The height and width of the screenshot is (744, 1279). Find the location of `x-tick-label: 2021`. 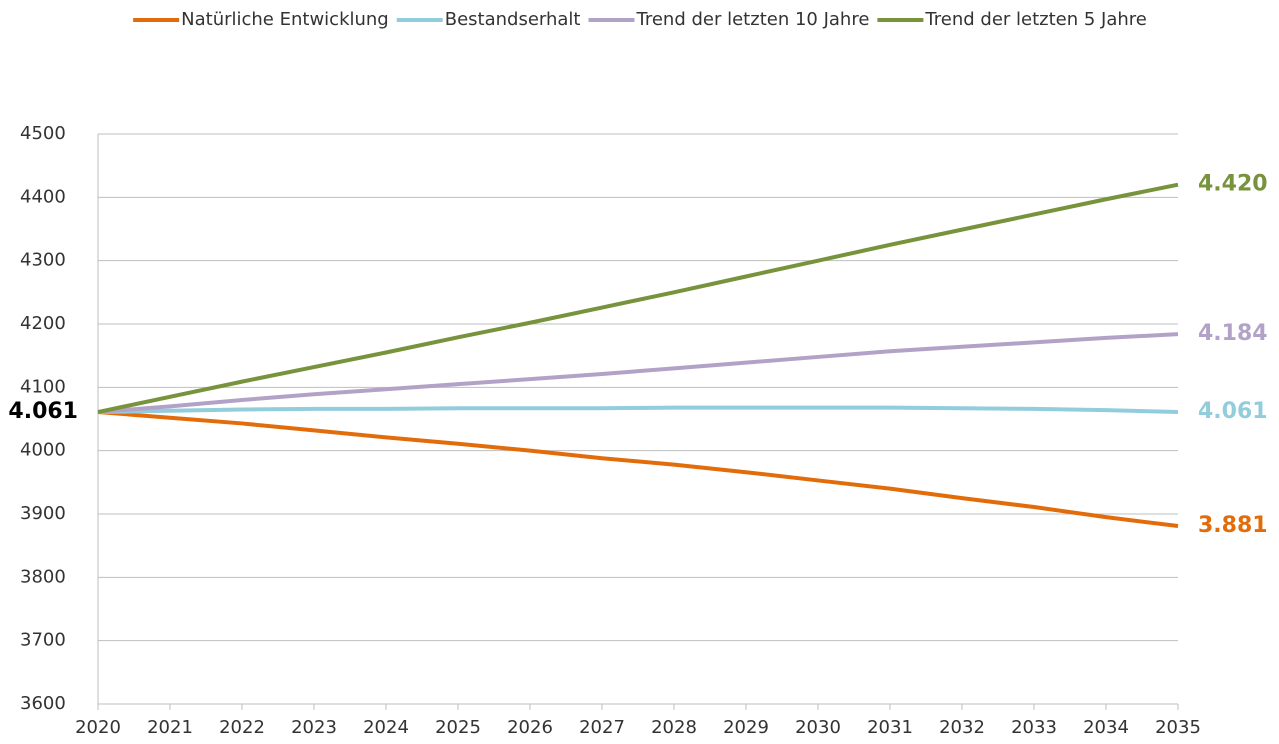

x-tick-label: 2021 is located at coordinates (170, 727).